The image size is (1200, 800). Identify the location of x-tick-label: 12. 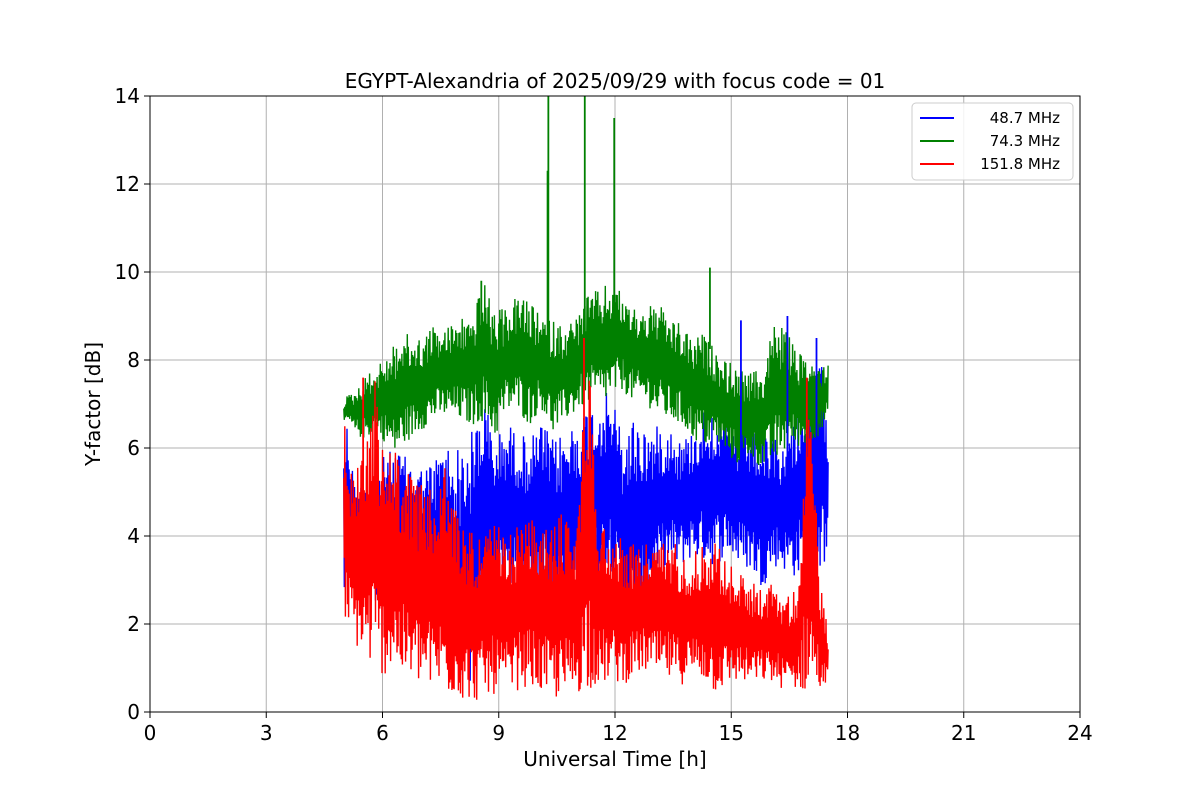
(614, 733).